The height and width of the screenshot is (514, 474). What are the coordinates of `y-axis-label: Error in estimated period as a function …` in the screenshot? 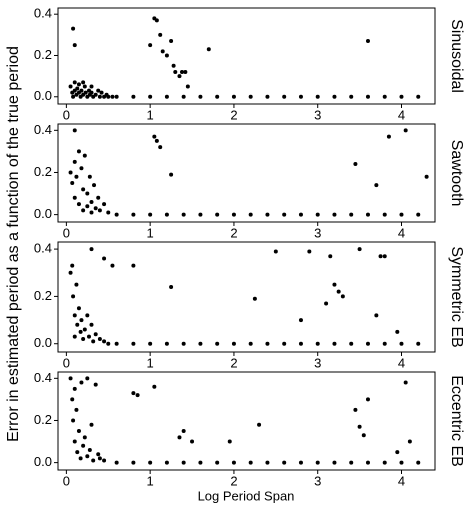 It's located at (13, 244).